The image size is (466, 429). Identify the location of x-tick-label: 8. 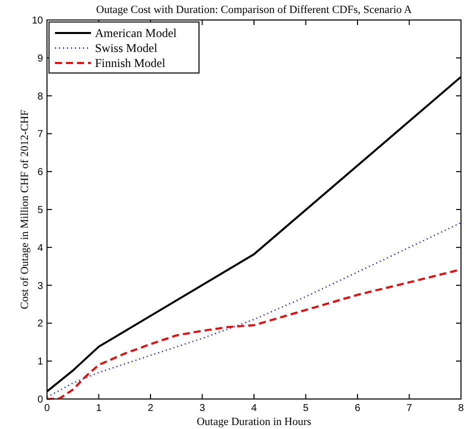
(461, 408).